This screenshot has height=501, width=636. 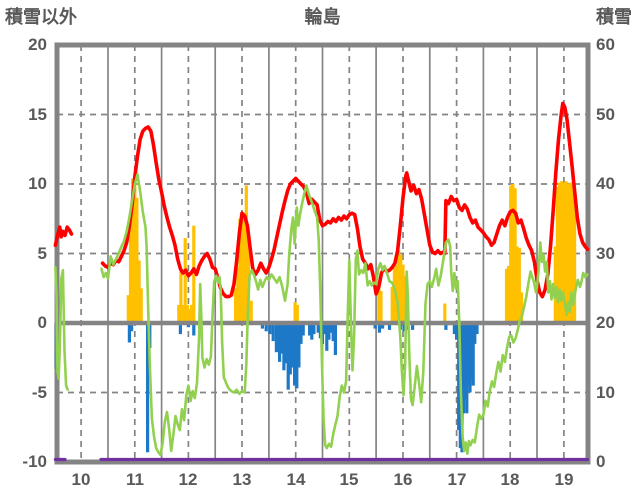 What do you see at coordinates (605, 392) in the screenshot?
I see `right-axis-tick: 10` at bounding box center [605, 392].